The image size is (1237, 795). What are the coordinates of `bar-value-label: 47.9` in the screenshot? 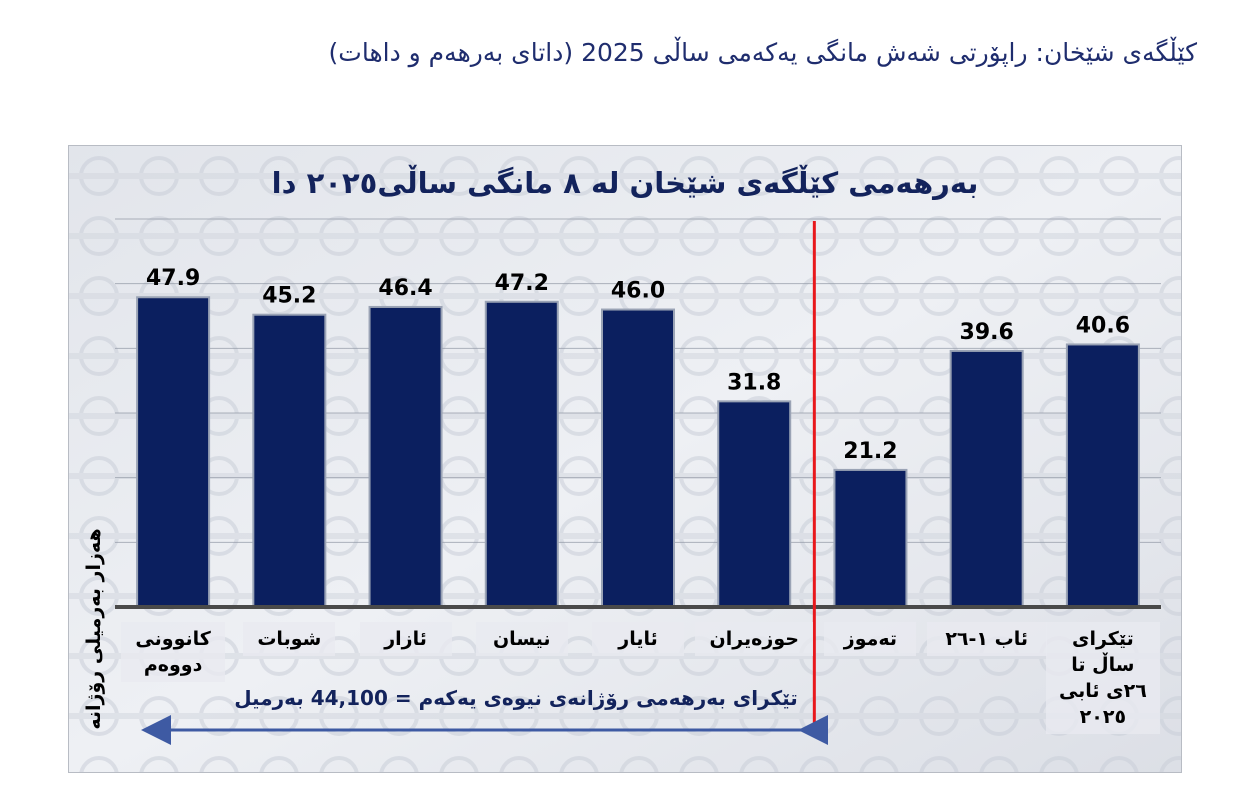 It's located at (173, 278).